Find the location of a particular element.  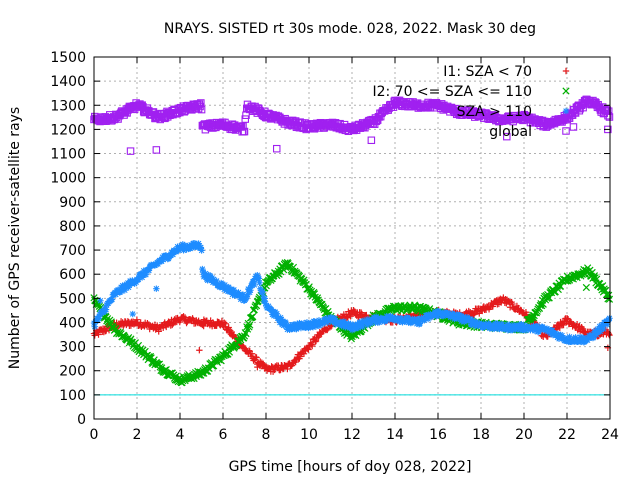

x-axis-label: GPS time [hours of doy 028, 2022] is located at coordinates (350, 467).